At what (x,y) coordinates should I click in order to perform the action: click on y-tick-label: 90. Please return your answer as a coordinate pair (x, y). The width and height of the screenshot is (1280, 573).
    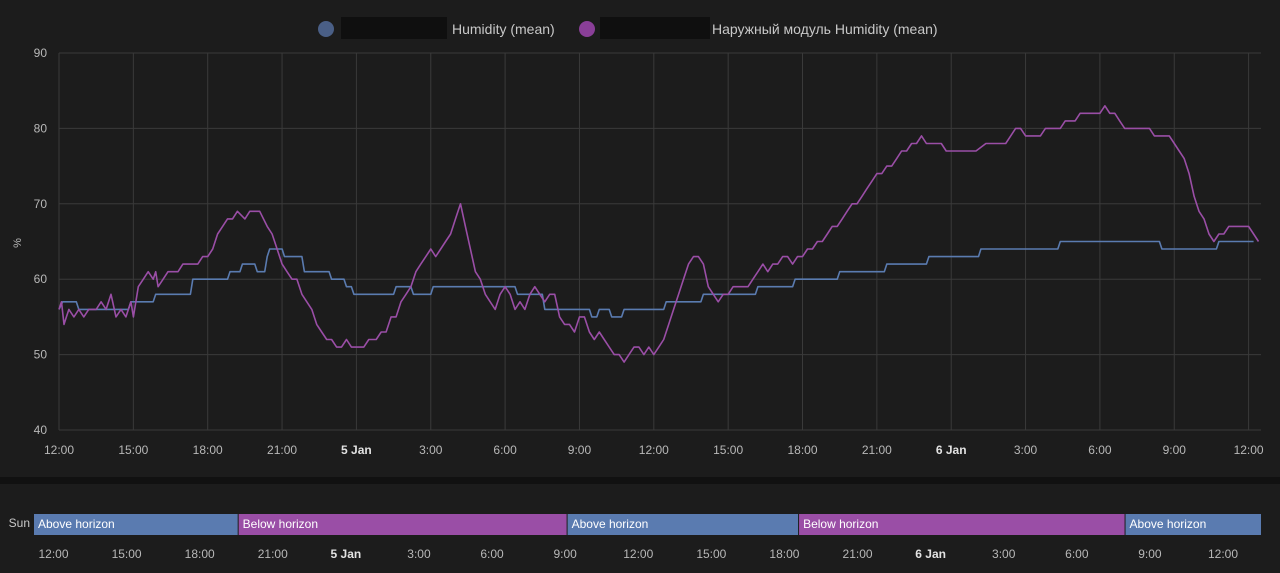
    Looking at the image, I should click on (41, 53).